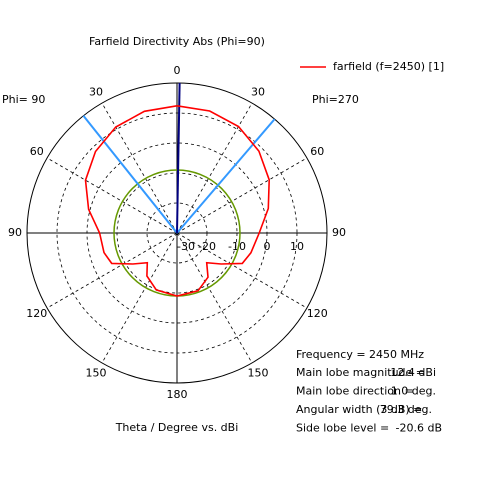 Image resolution: width=480 pixels, height=480 pixels. What do you see at coordinates (267, 246) in the screenshot?
I see `r-tick-label: 0` at bounding box center [267, 246].